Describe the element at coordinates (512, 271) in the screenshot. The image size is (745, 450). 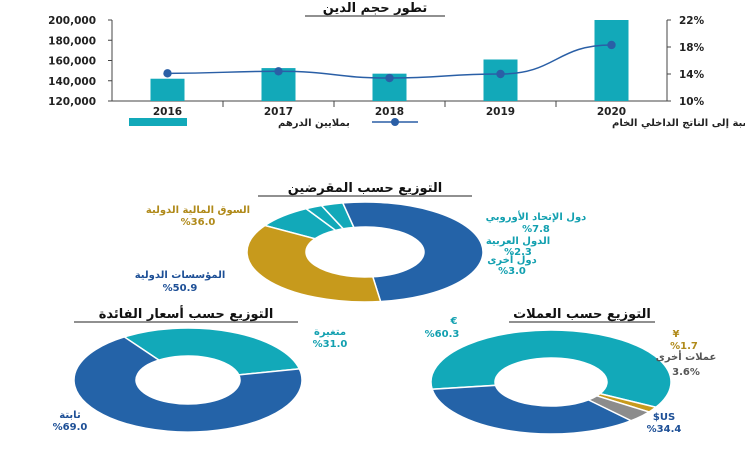
I see `slice-value-label: %3.0` at that location.